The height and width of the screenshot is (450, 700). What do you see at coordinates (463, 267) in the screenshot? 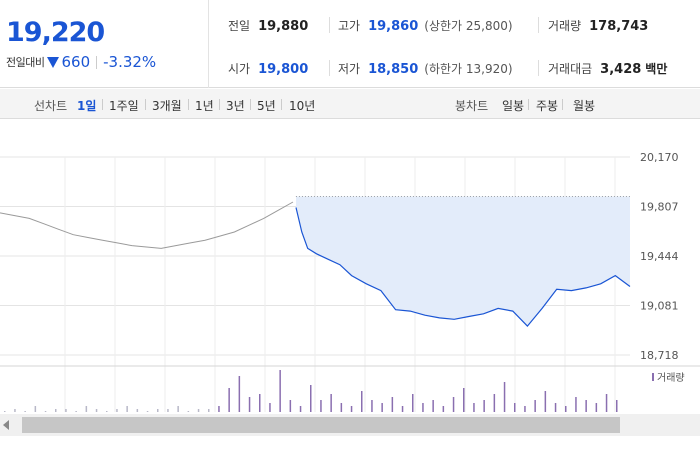
I see `series-today-line` at bounding box center [463, 267].